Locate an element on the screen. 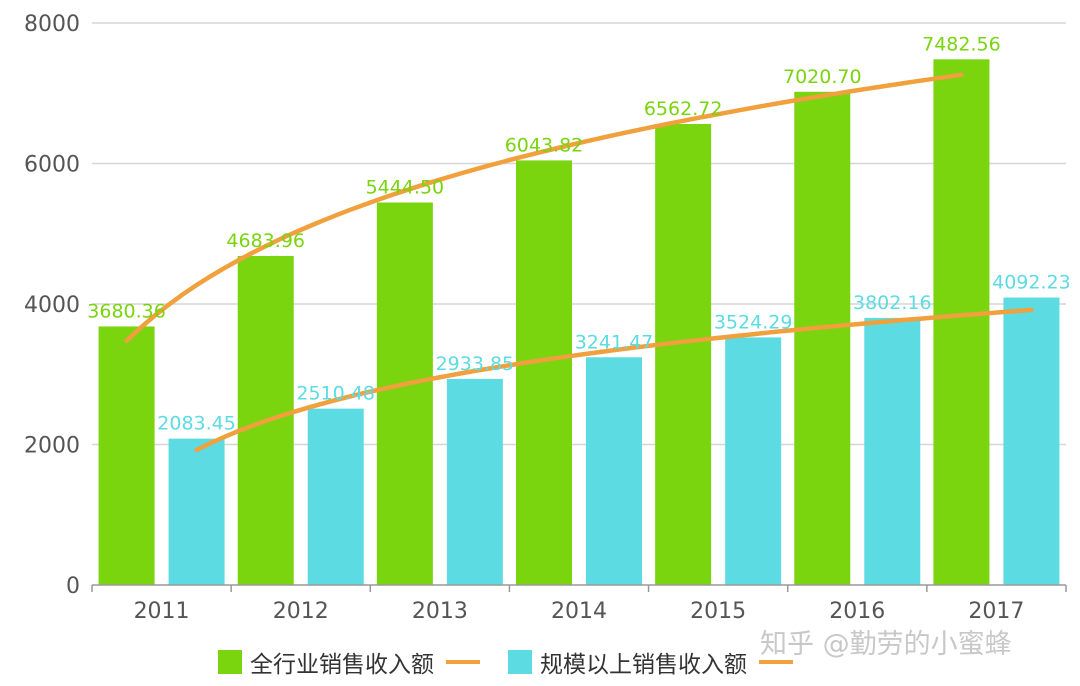 The height and width of the screenshot is (686, 1080). data-label-series-1: 7482.56 is located at coordinates (961, 44).